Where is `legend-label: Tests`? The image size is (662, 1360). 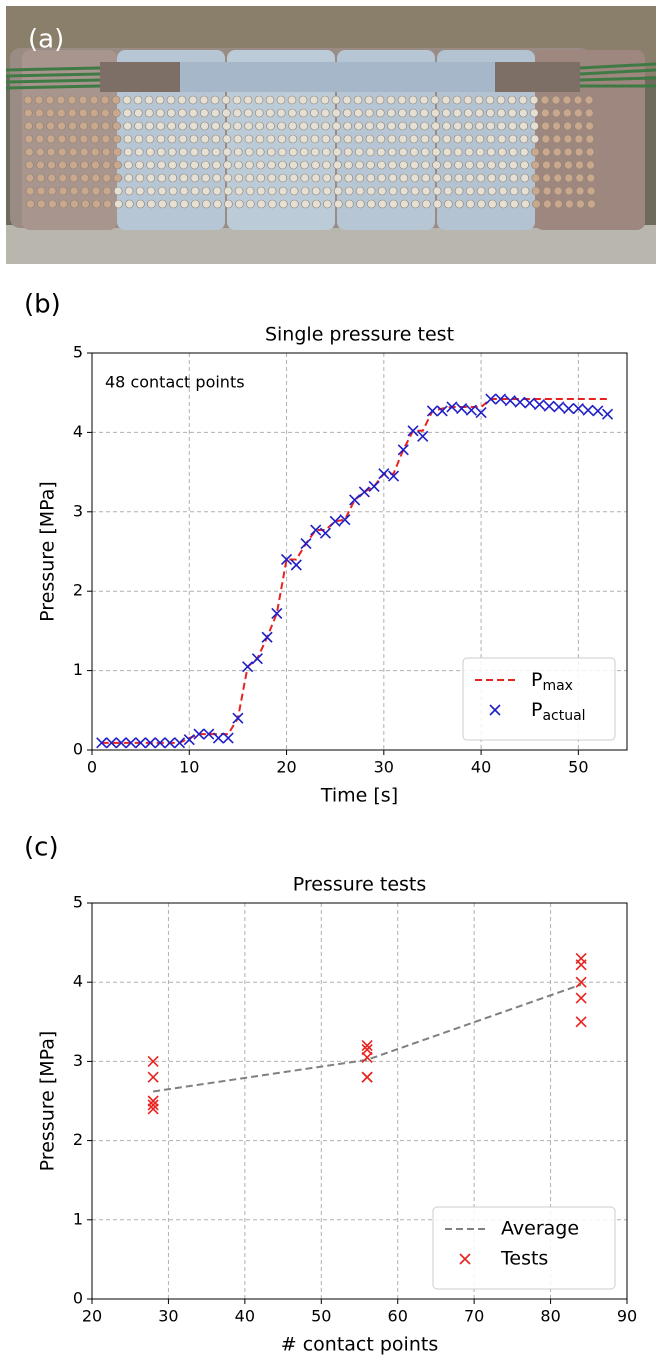 legend-label: Tests is located at coordinates (524, 1259).